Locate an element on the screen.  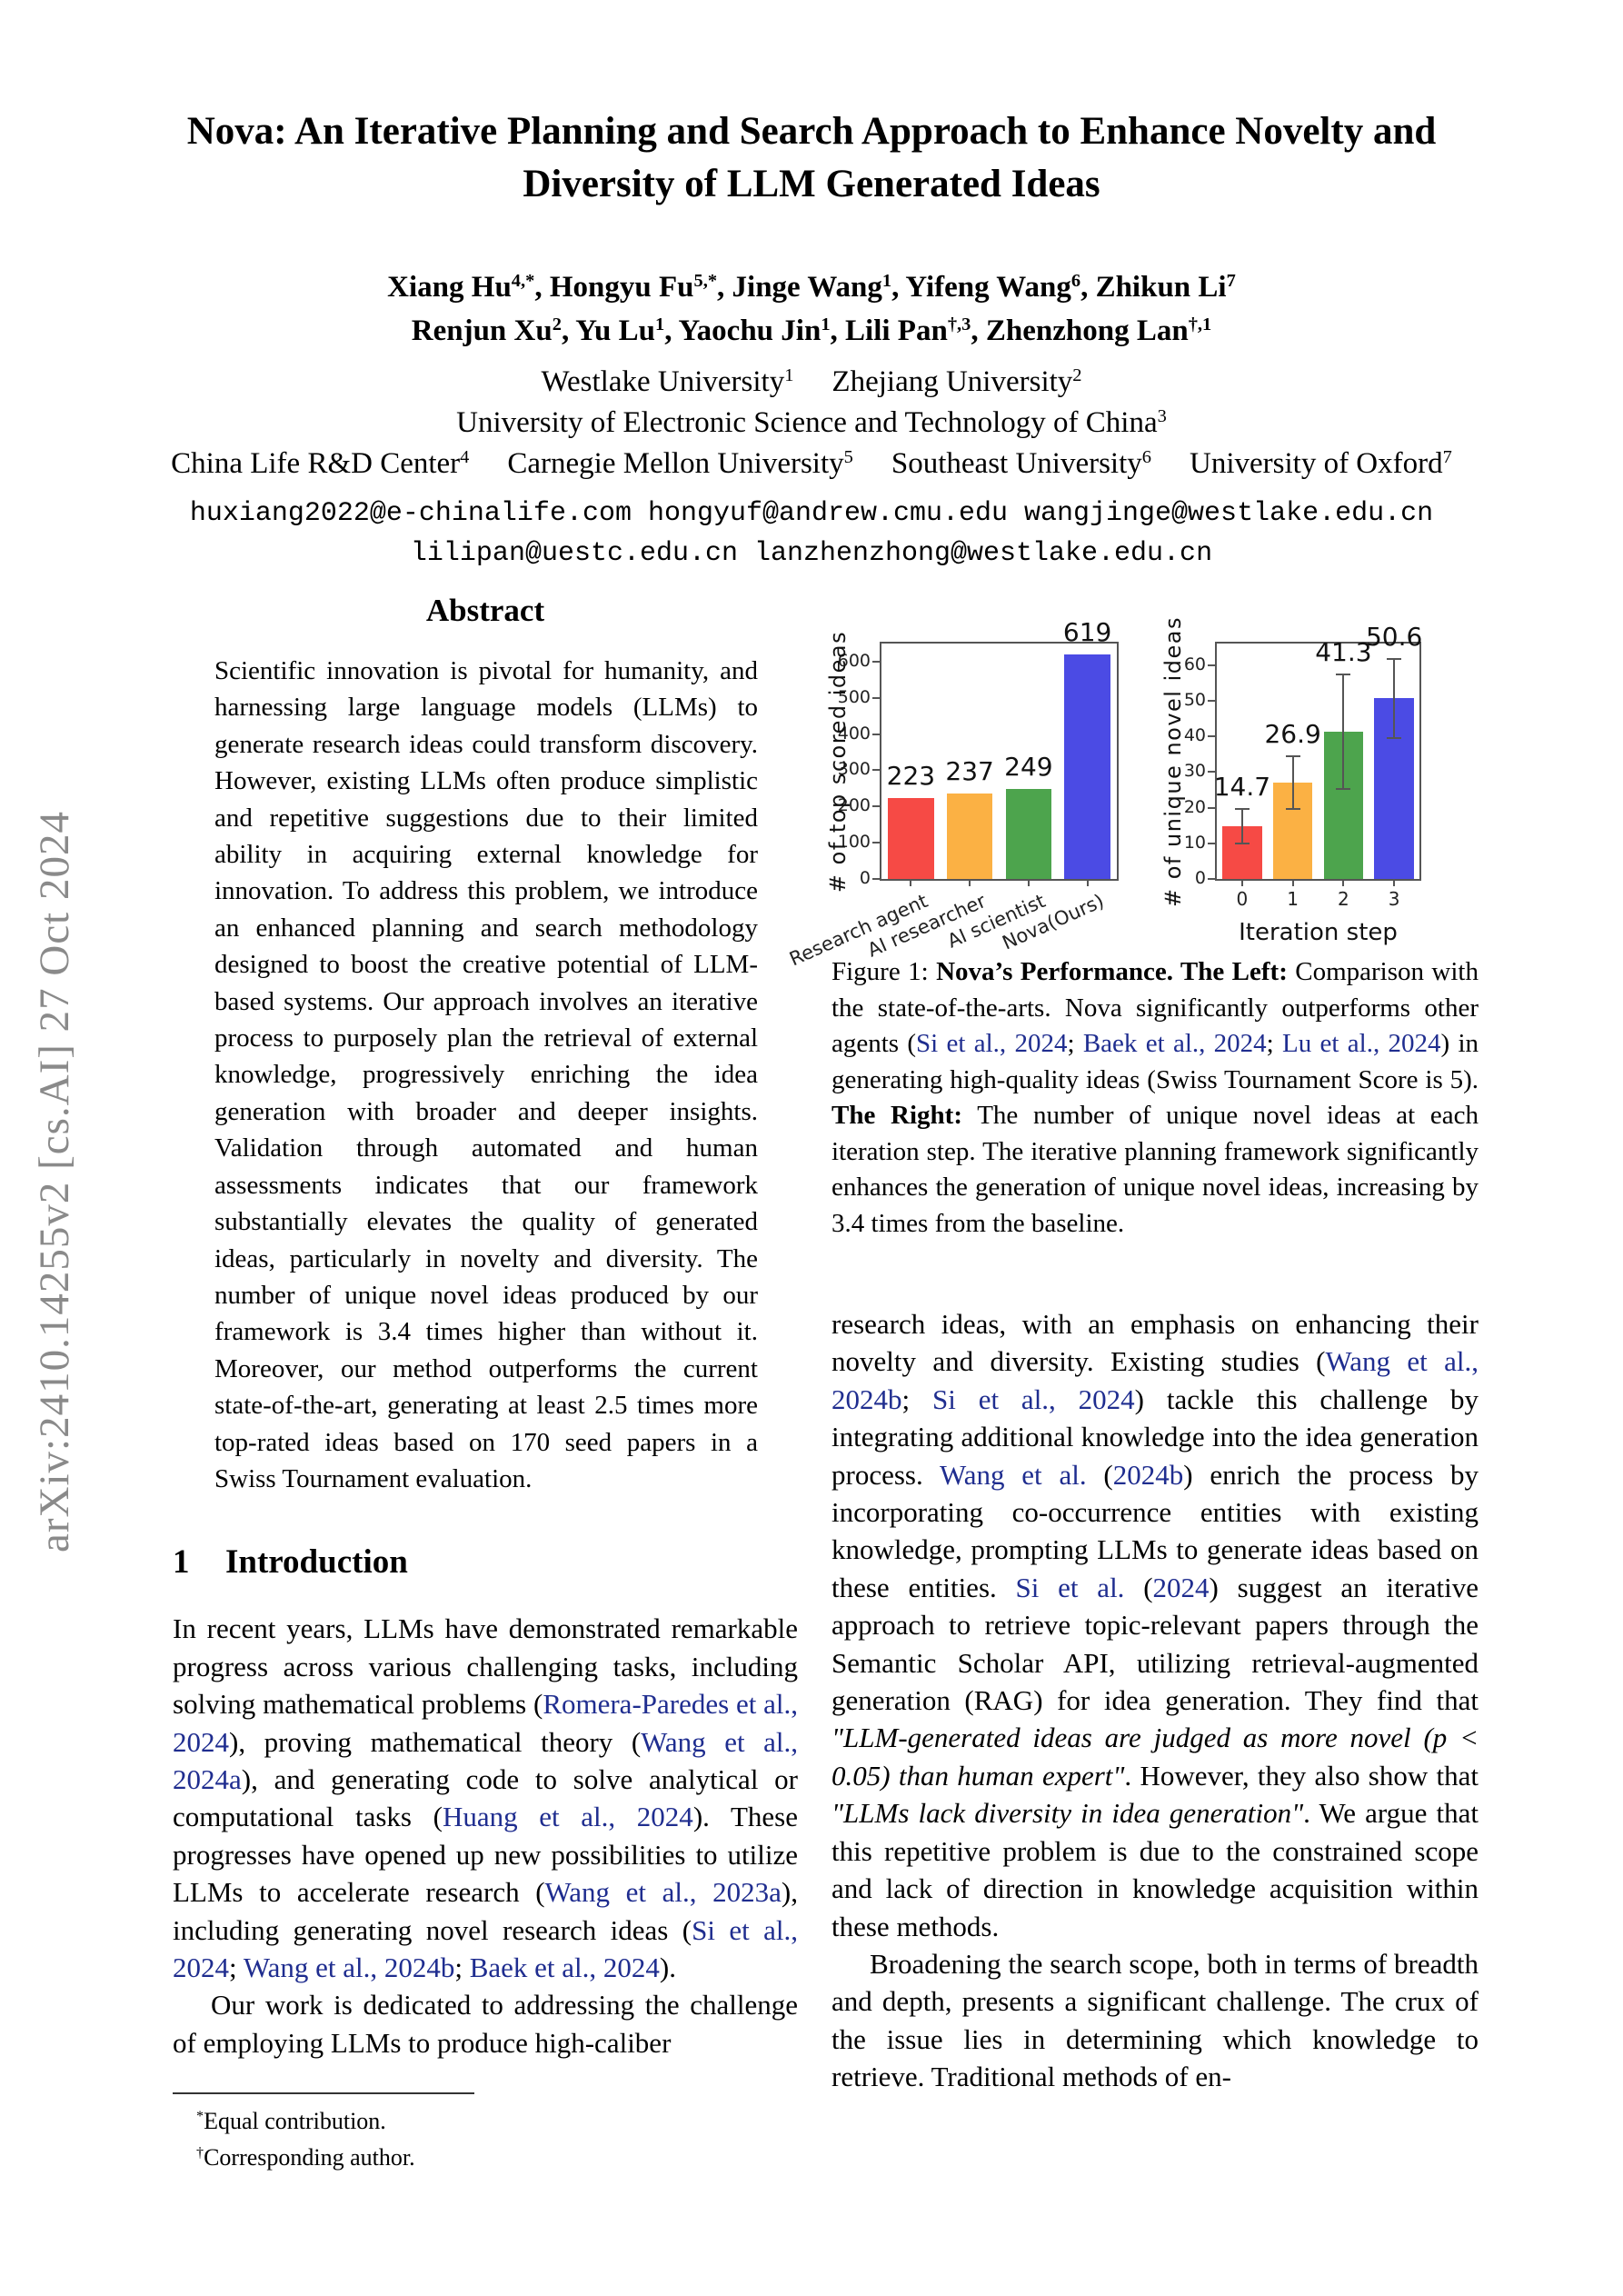
footnote-mark: † is located at coordinates (200, 2153).